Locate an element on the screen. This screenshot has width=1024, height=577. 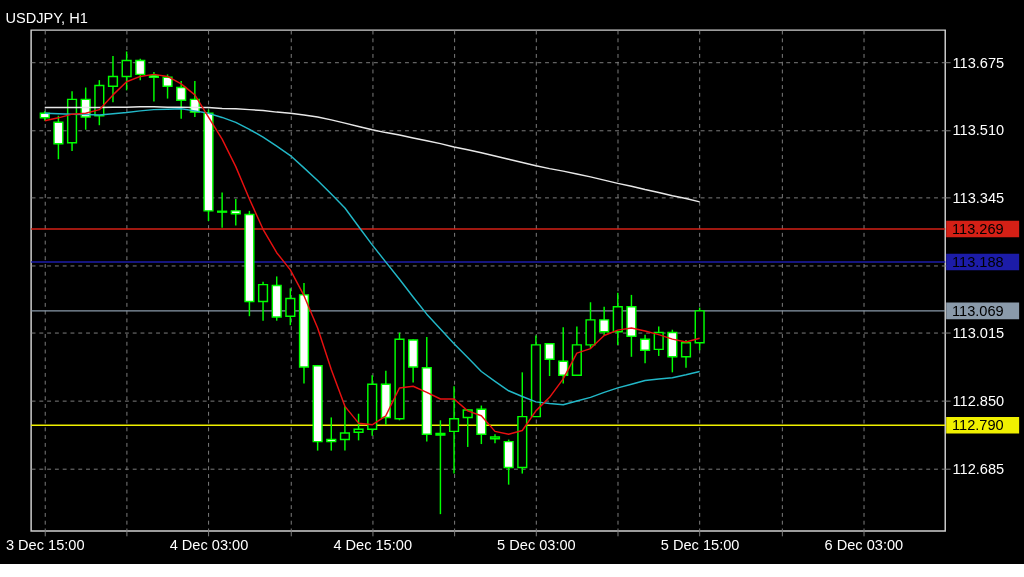
ref-line-label: 113.069 is located at coordinates (978, 310).